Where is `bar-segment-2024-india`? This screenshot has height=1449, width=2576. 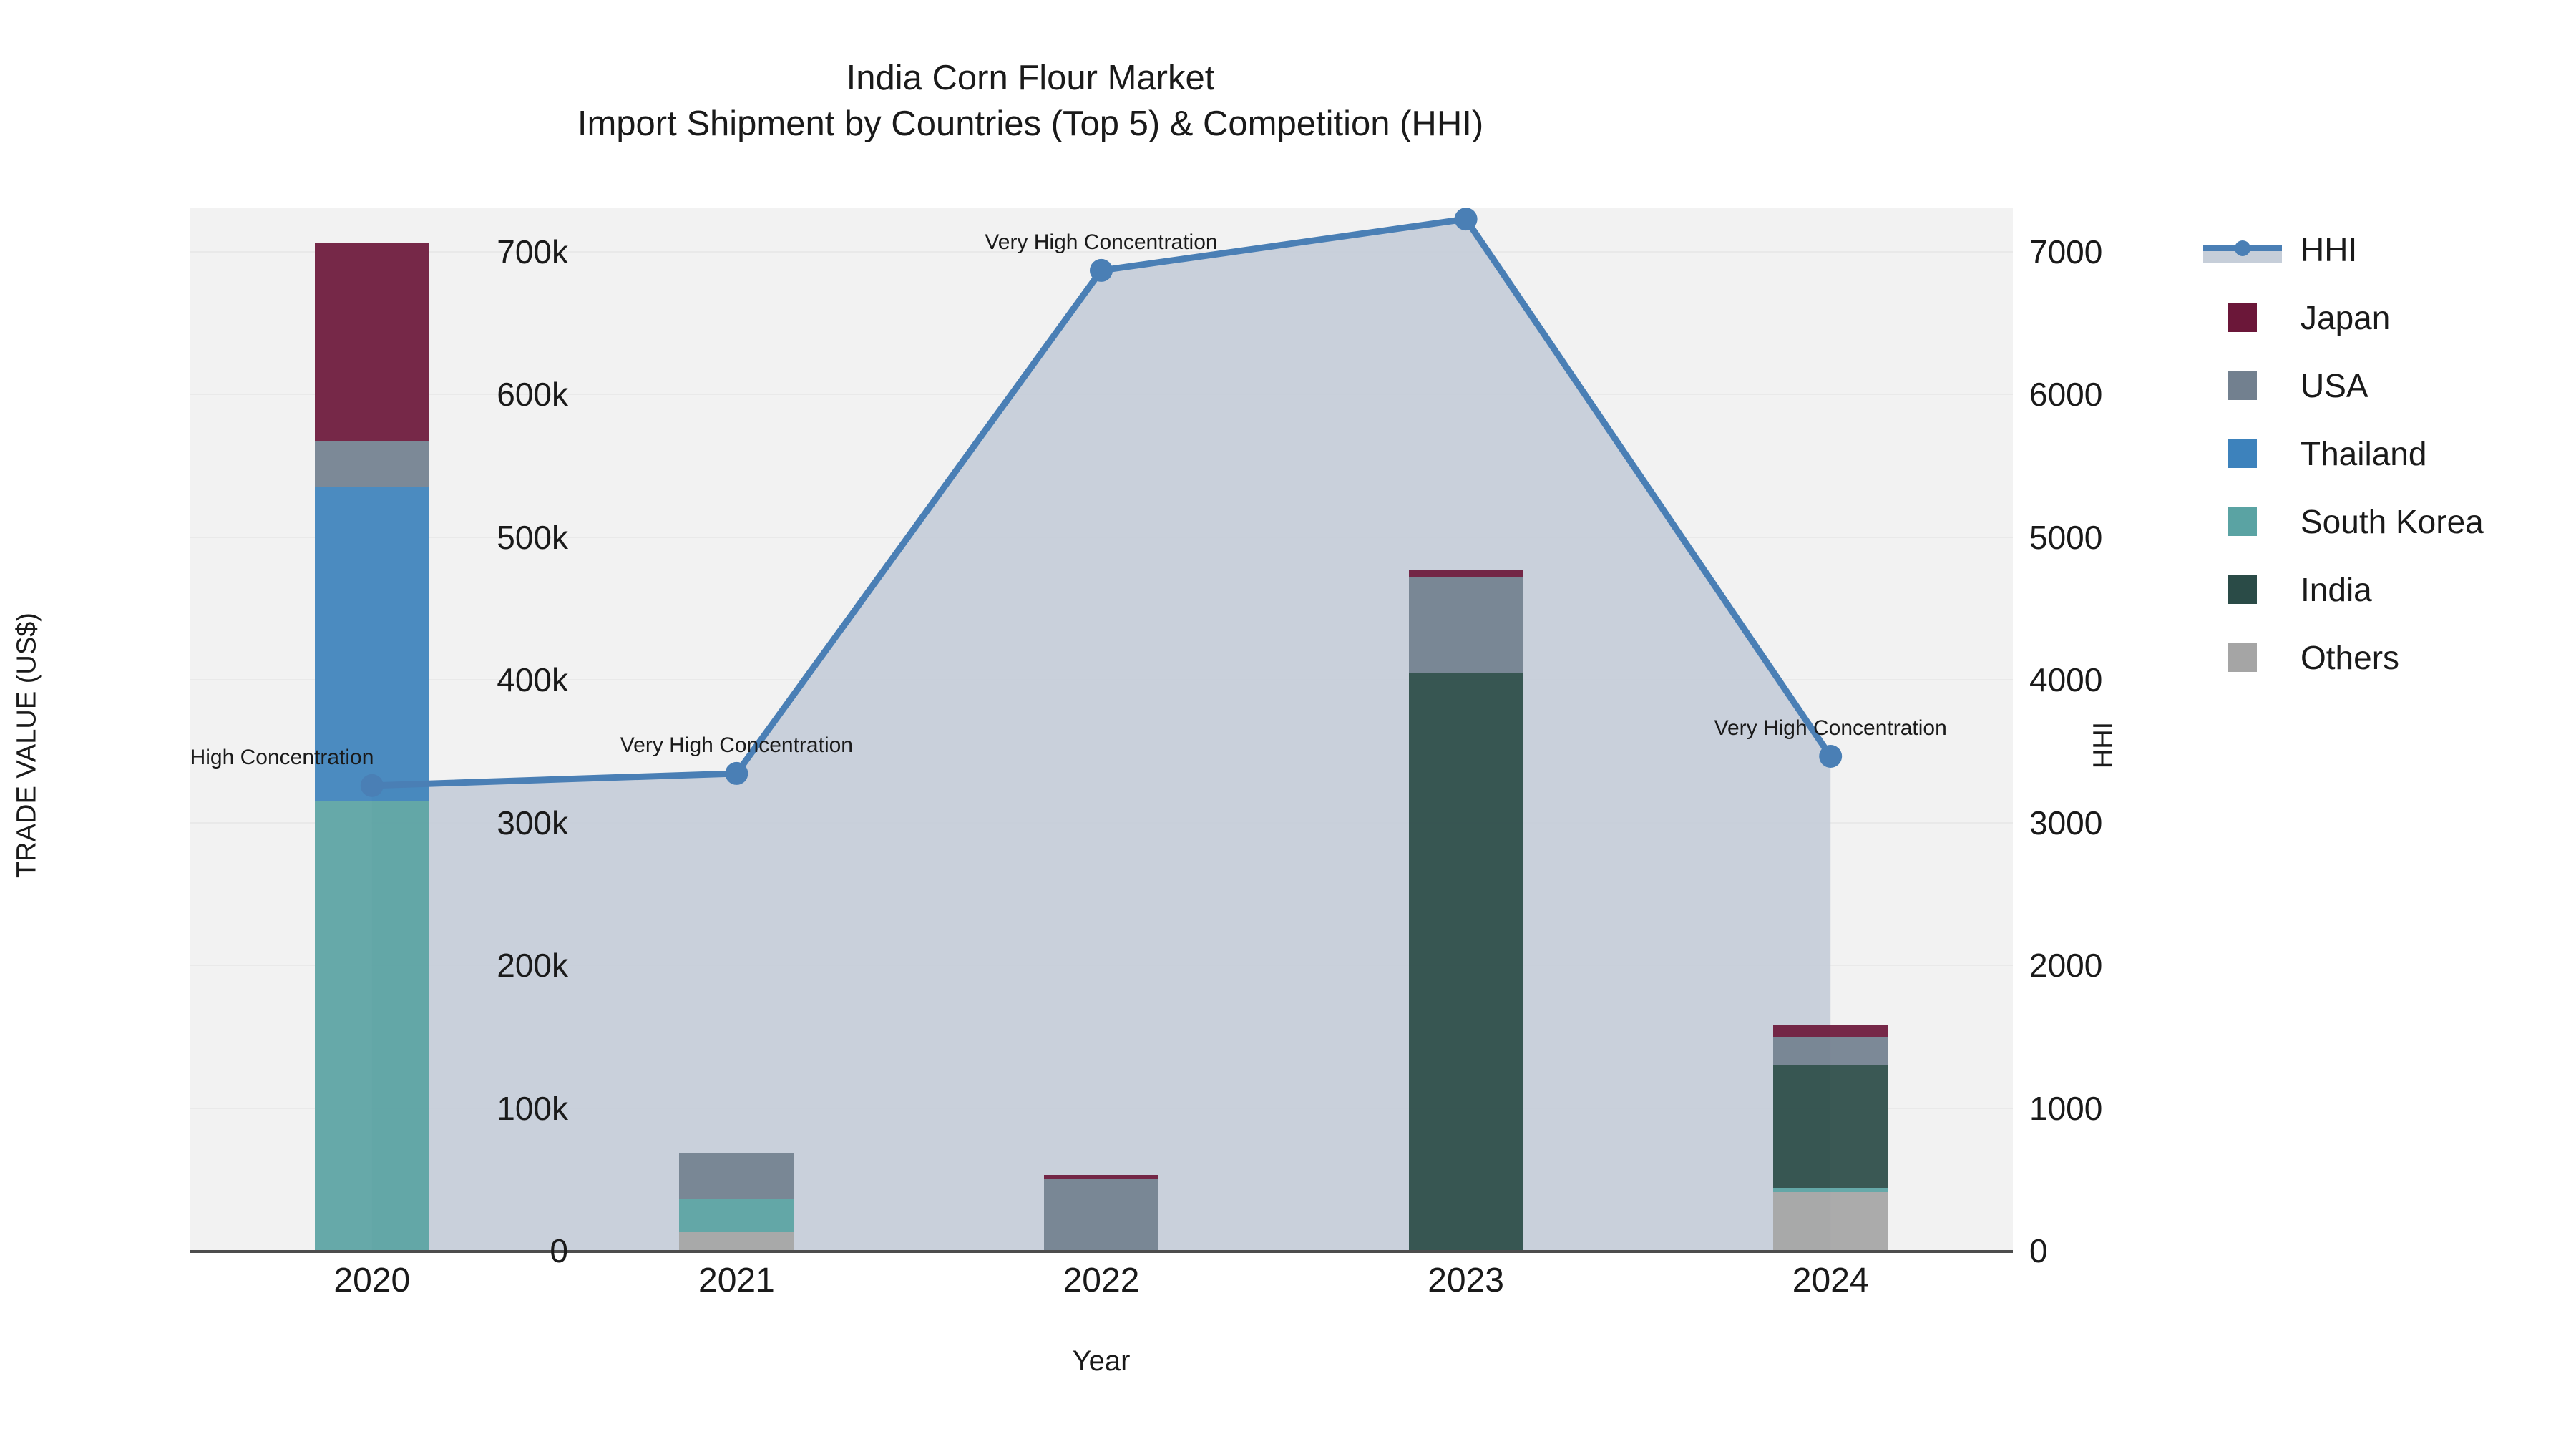
bar-segment-2024-india is located at coordinates (1830, 1127).